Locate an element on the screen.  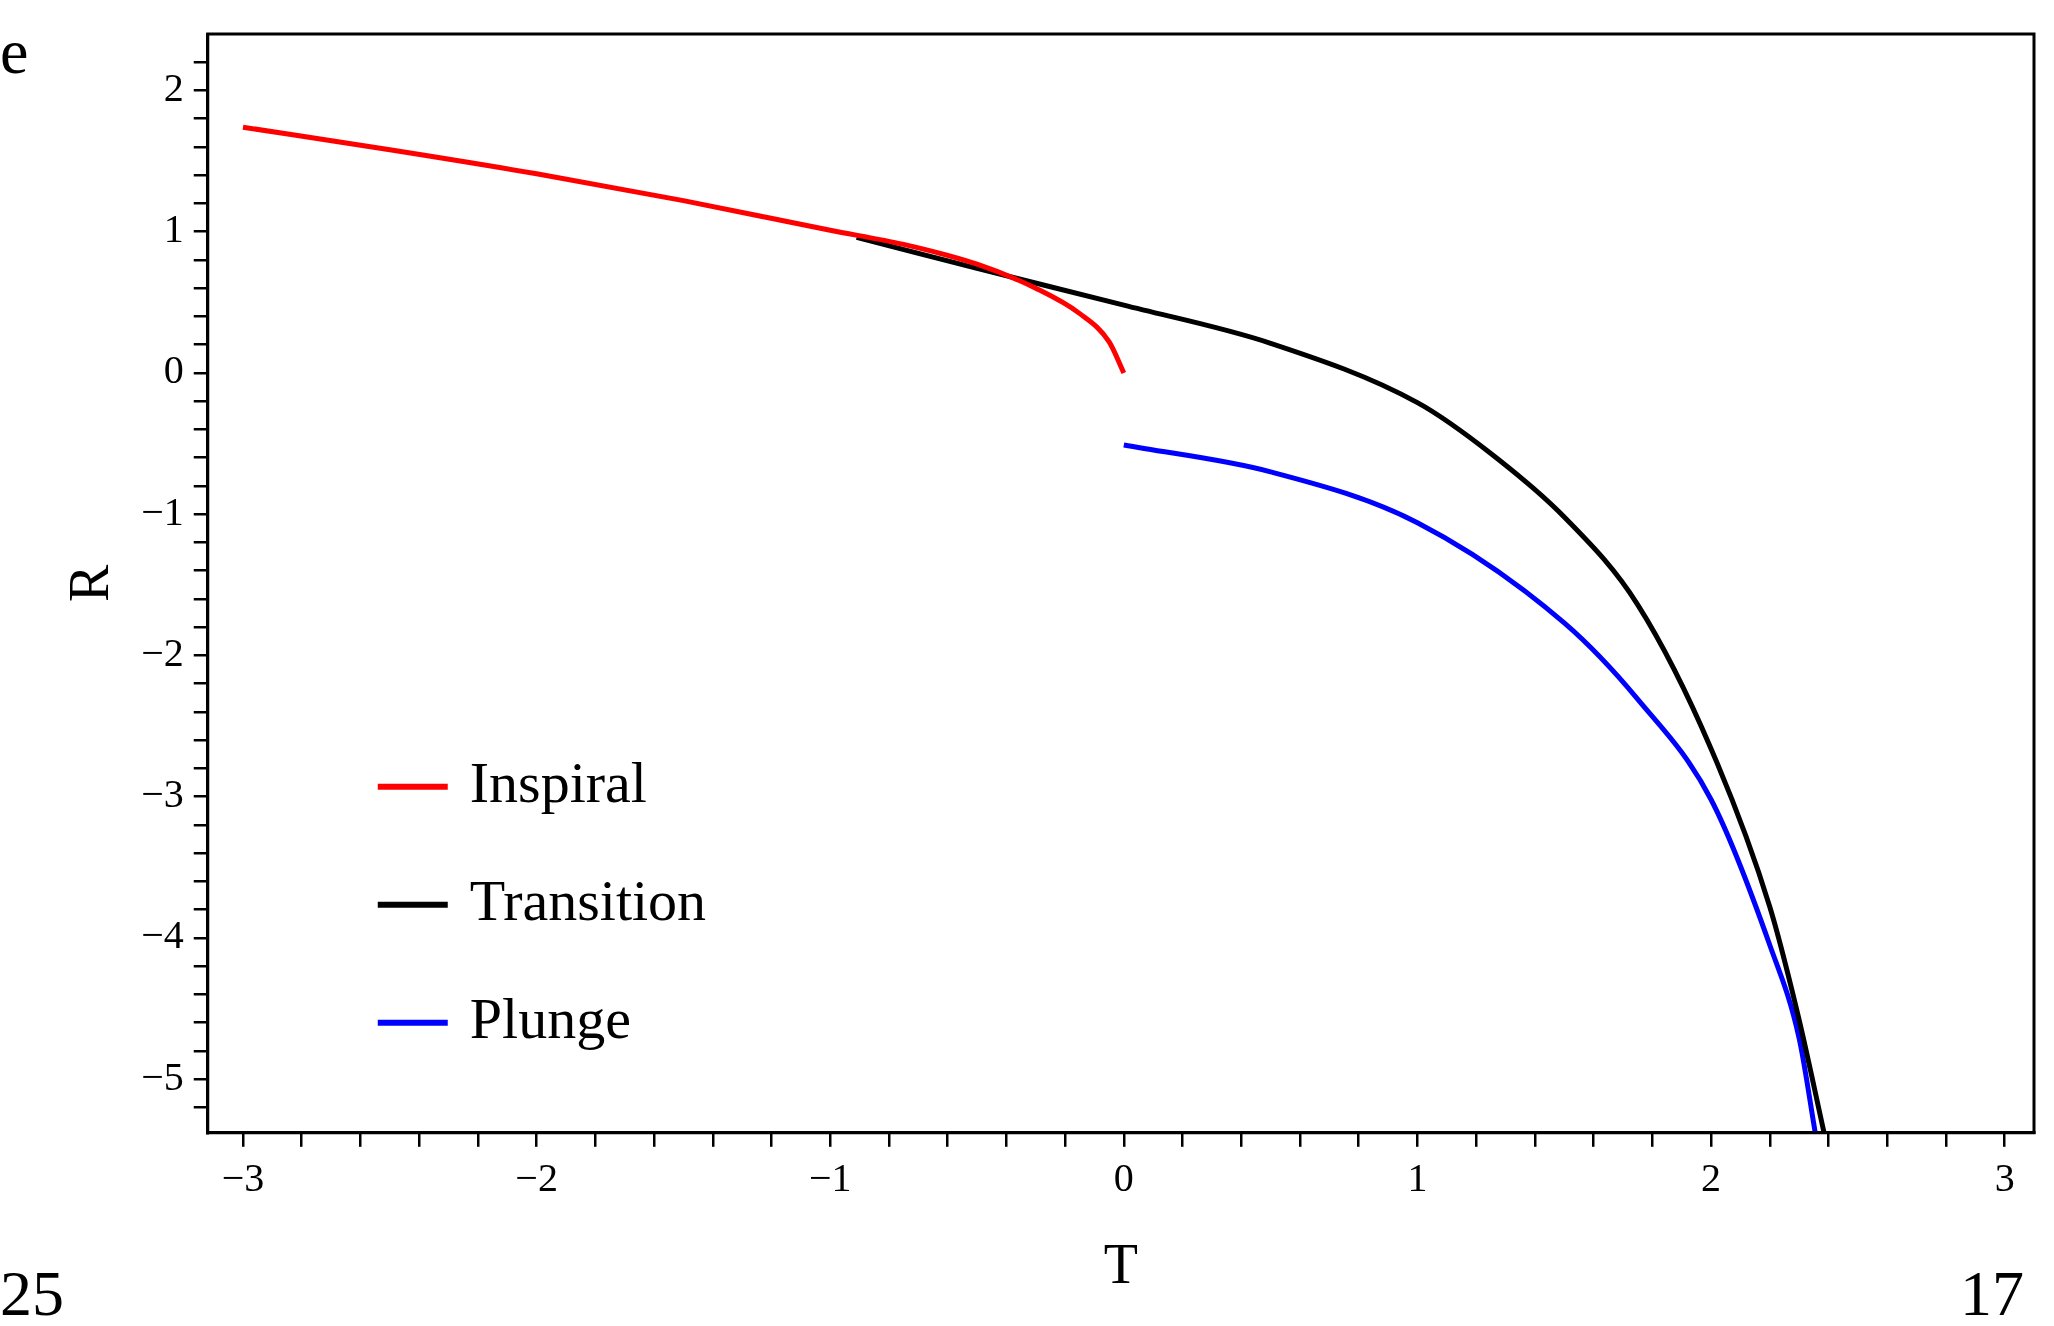
y-tick-label: −1 is located at coordinates (162, 511).